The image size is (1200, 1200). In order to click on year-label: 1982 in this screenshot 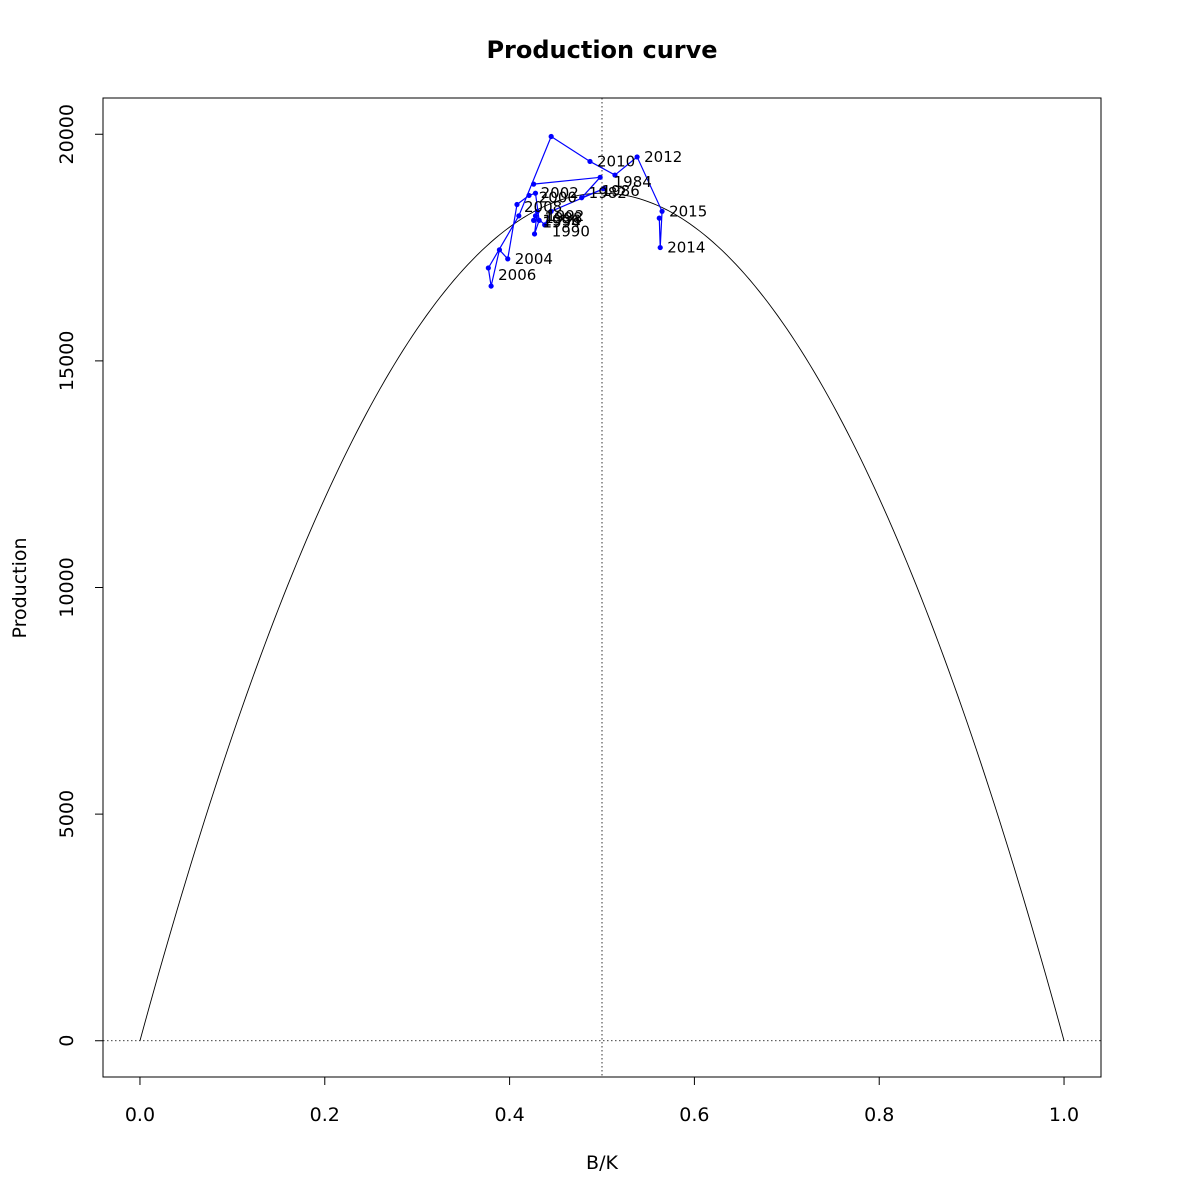, I will do `click(608, 193)`.